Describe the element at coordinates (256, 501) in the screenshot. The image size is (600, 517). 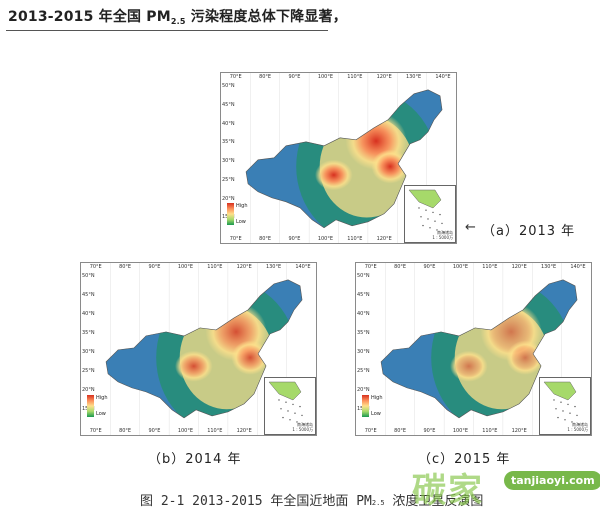
I see `figure-title-prefix: 图 2-1 2013-2015 年全国近地面 PM` at that location.